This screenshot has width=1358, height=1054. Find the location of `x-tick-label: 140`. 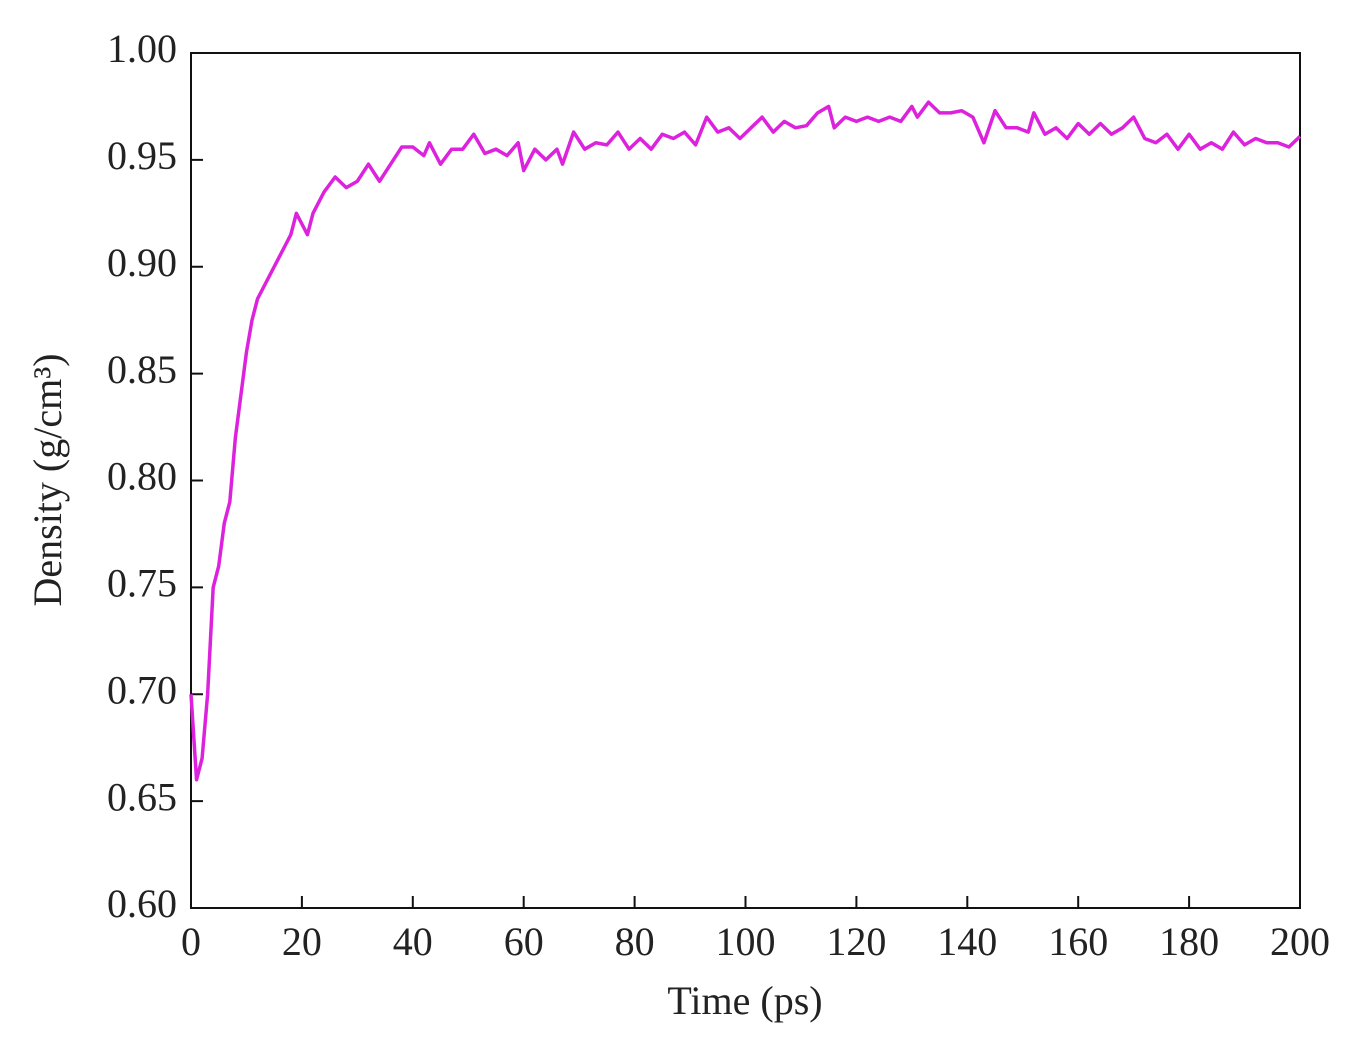

x-tick-label: 140 is located at coordinates (967, 941).